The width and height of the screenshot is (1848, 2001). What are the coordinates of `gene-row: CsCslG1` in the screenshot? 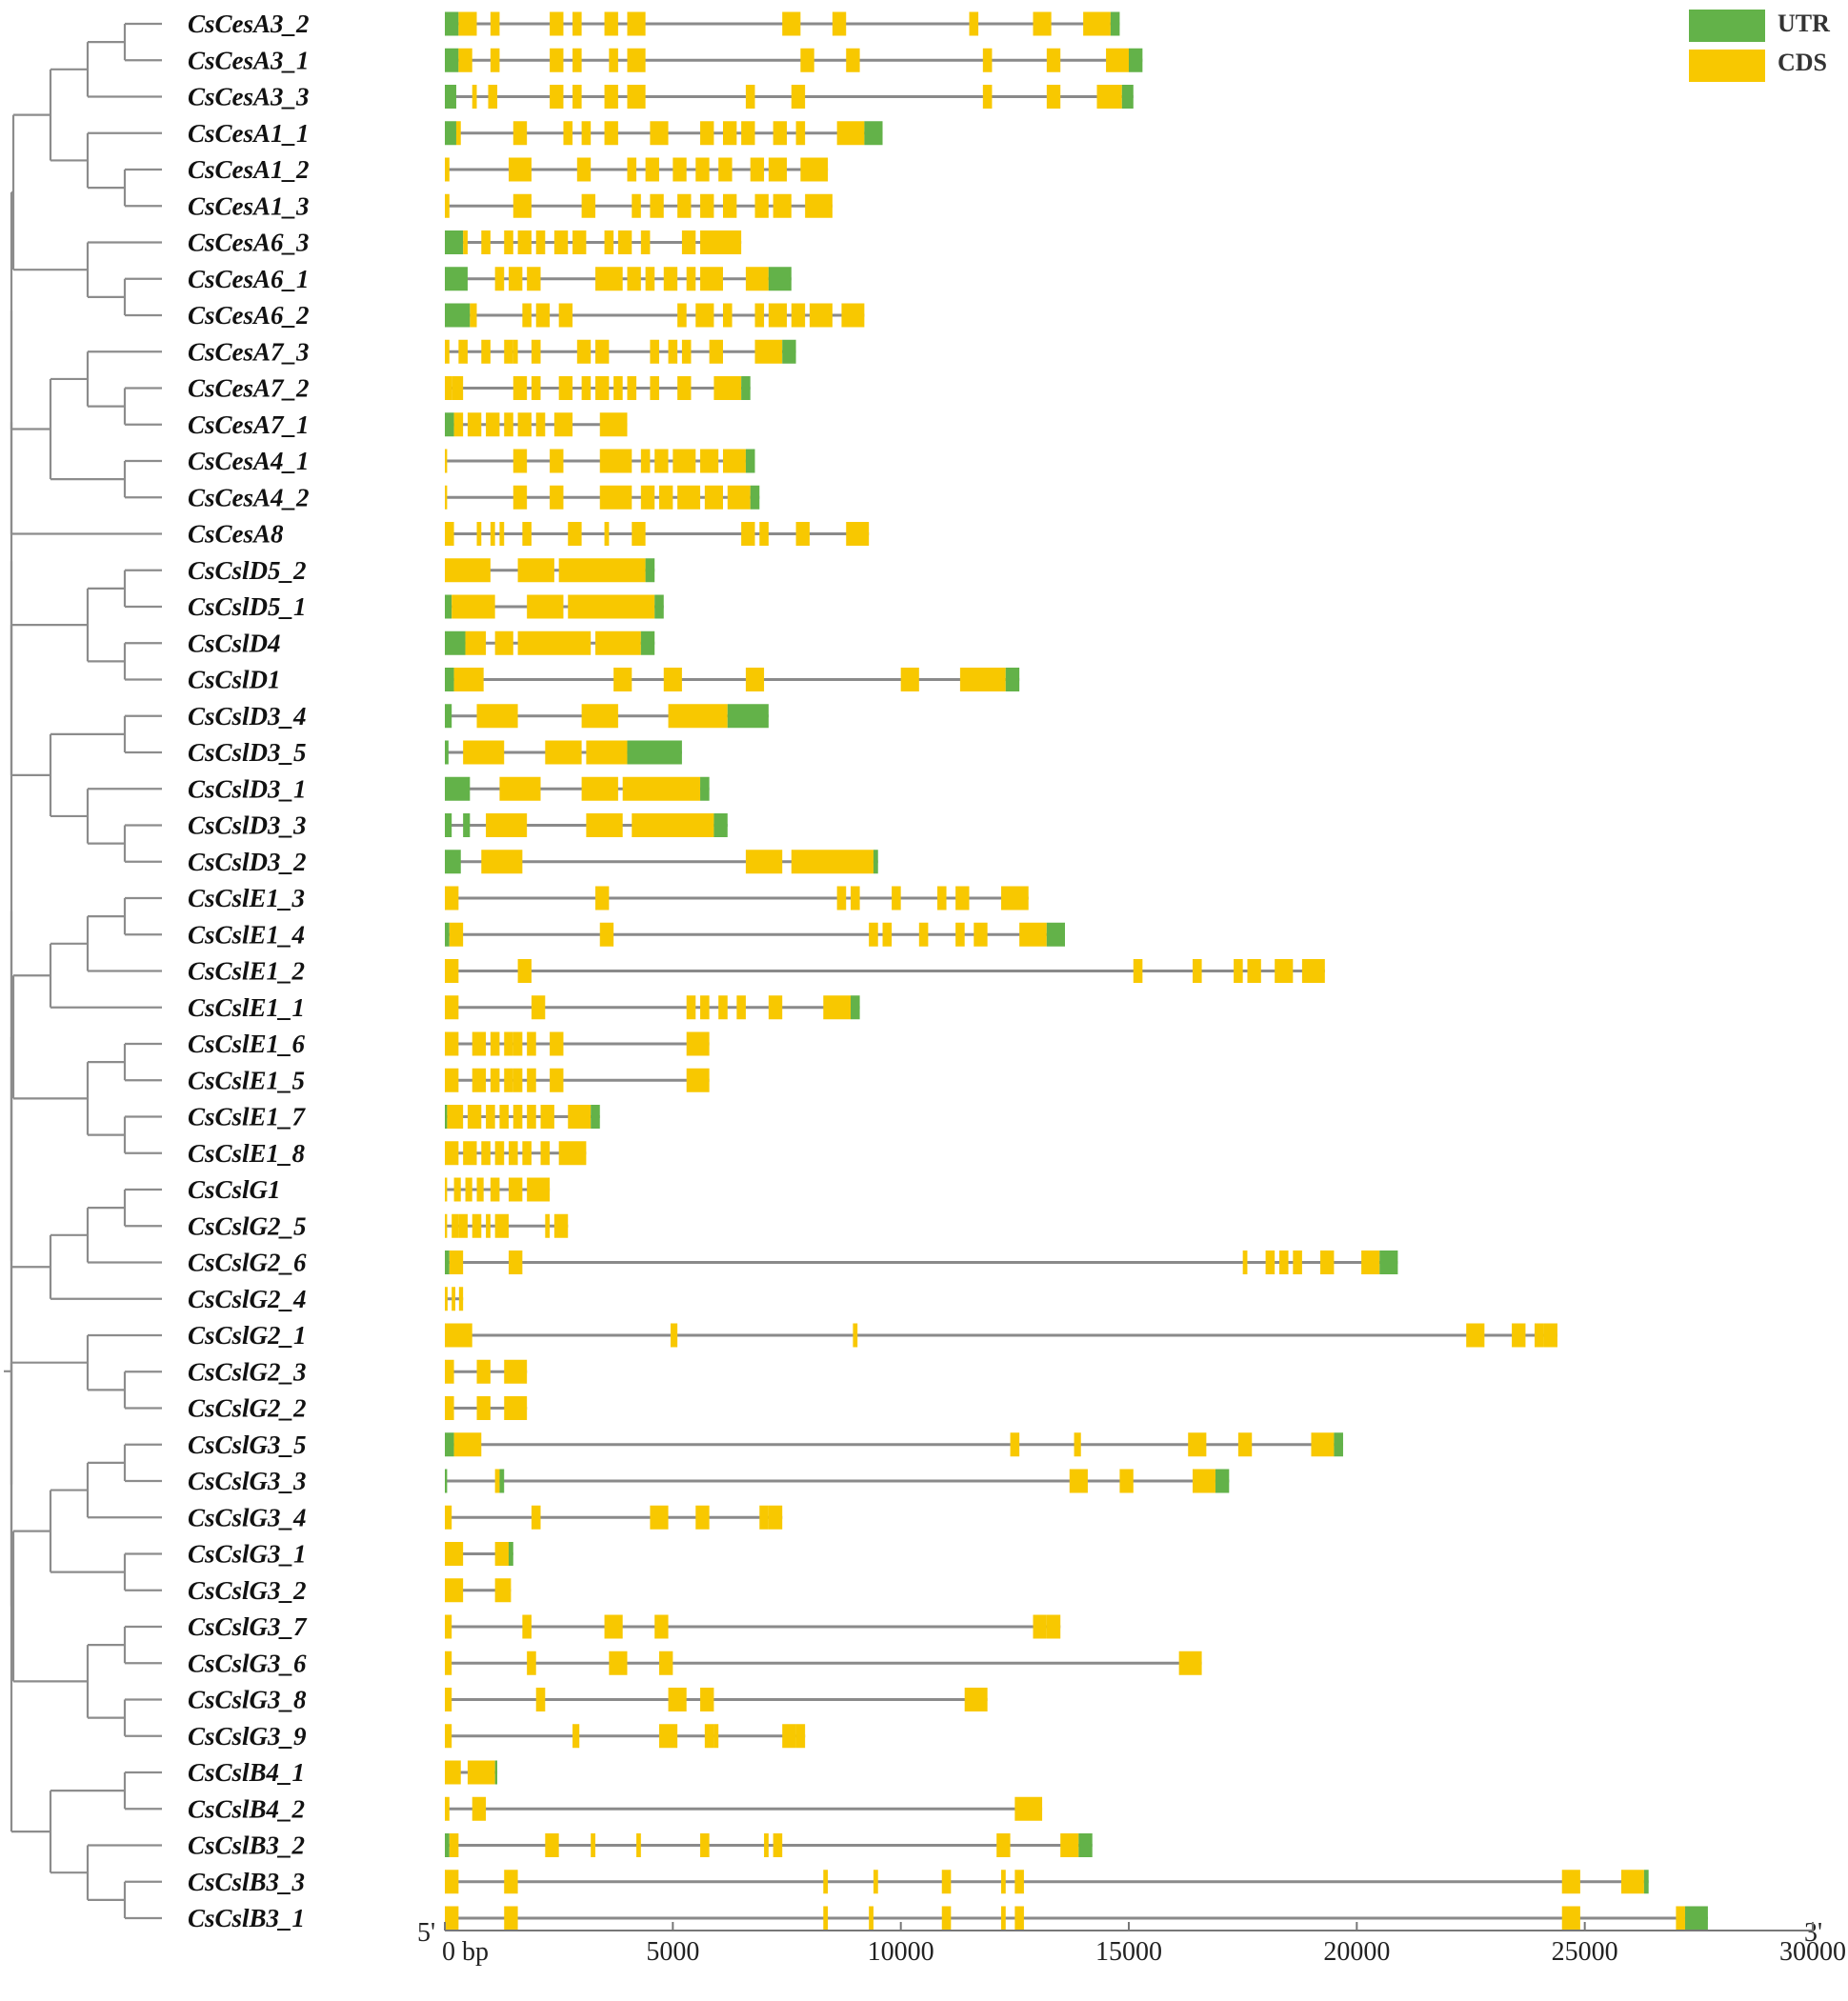 It's located at (369, 1189).